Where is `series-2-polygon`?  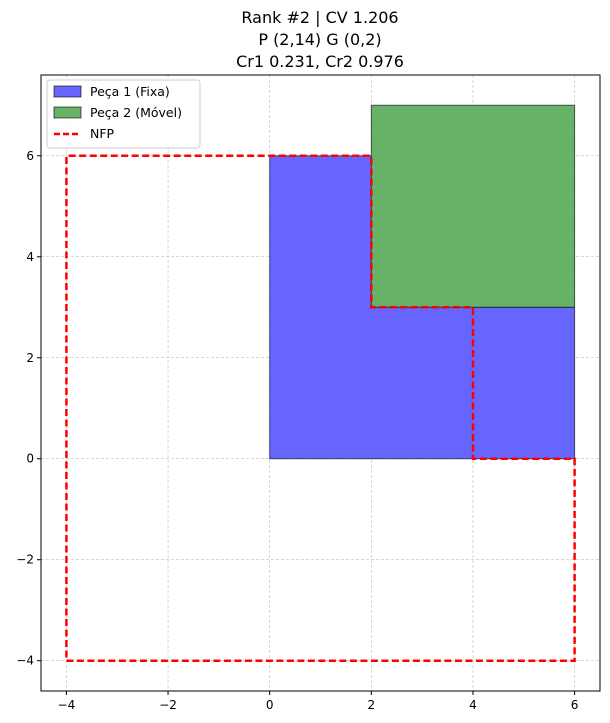
series-2-polygon is located at coordinates (473, 206).